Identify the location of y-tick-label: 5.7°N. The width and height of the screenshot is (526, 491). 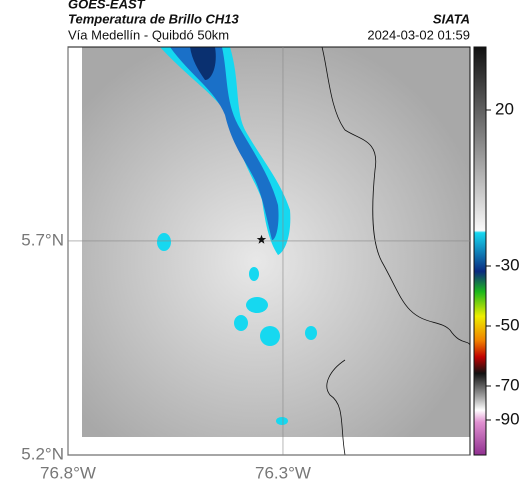
(42, 239).